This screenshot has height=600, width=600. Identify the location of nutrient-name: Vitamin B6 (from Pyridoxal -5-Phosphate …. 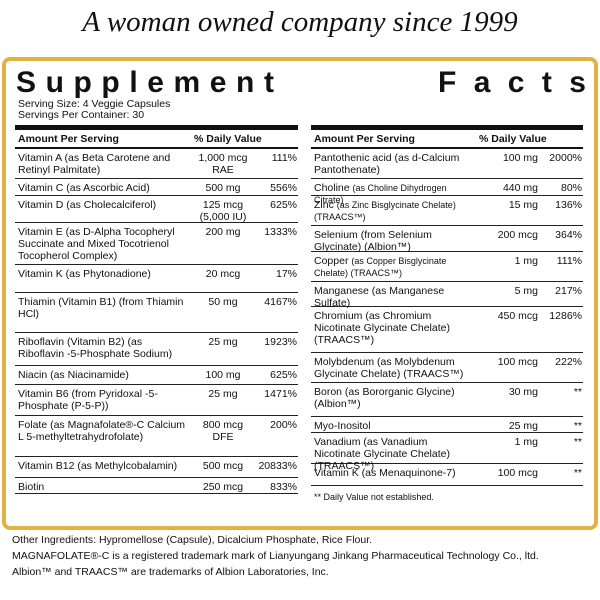
(103, 400).